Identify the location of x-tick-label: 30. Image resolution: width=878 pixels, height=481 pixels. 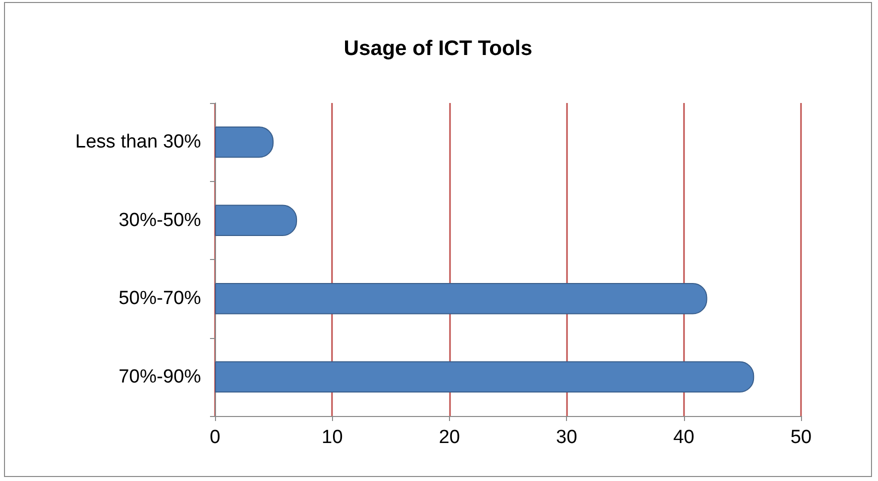
(567, 437).